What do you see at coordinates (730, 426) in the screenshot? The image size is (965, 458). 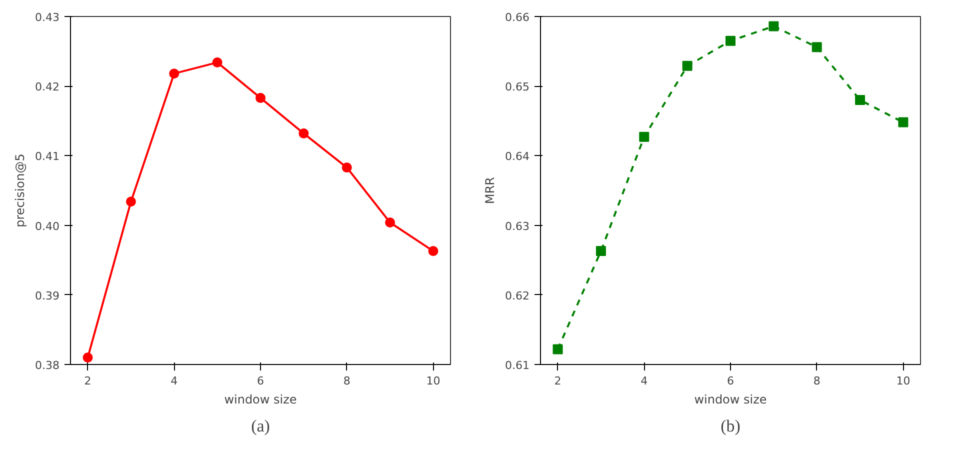 I see `text: (b)` at bounding box center [730, 426].